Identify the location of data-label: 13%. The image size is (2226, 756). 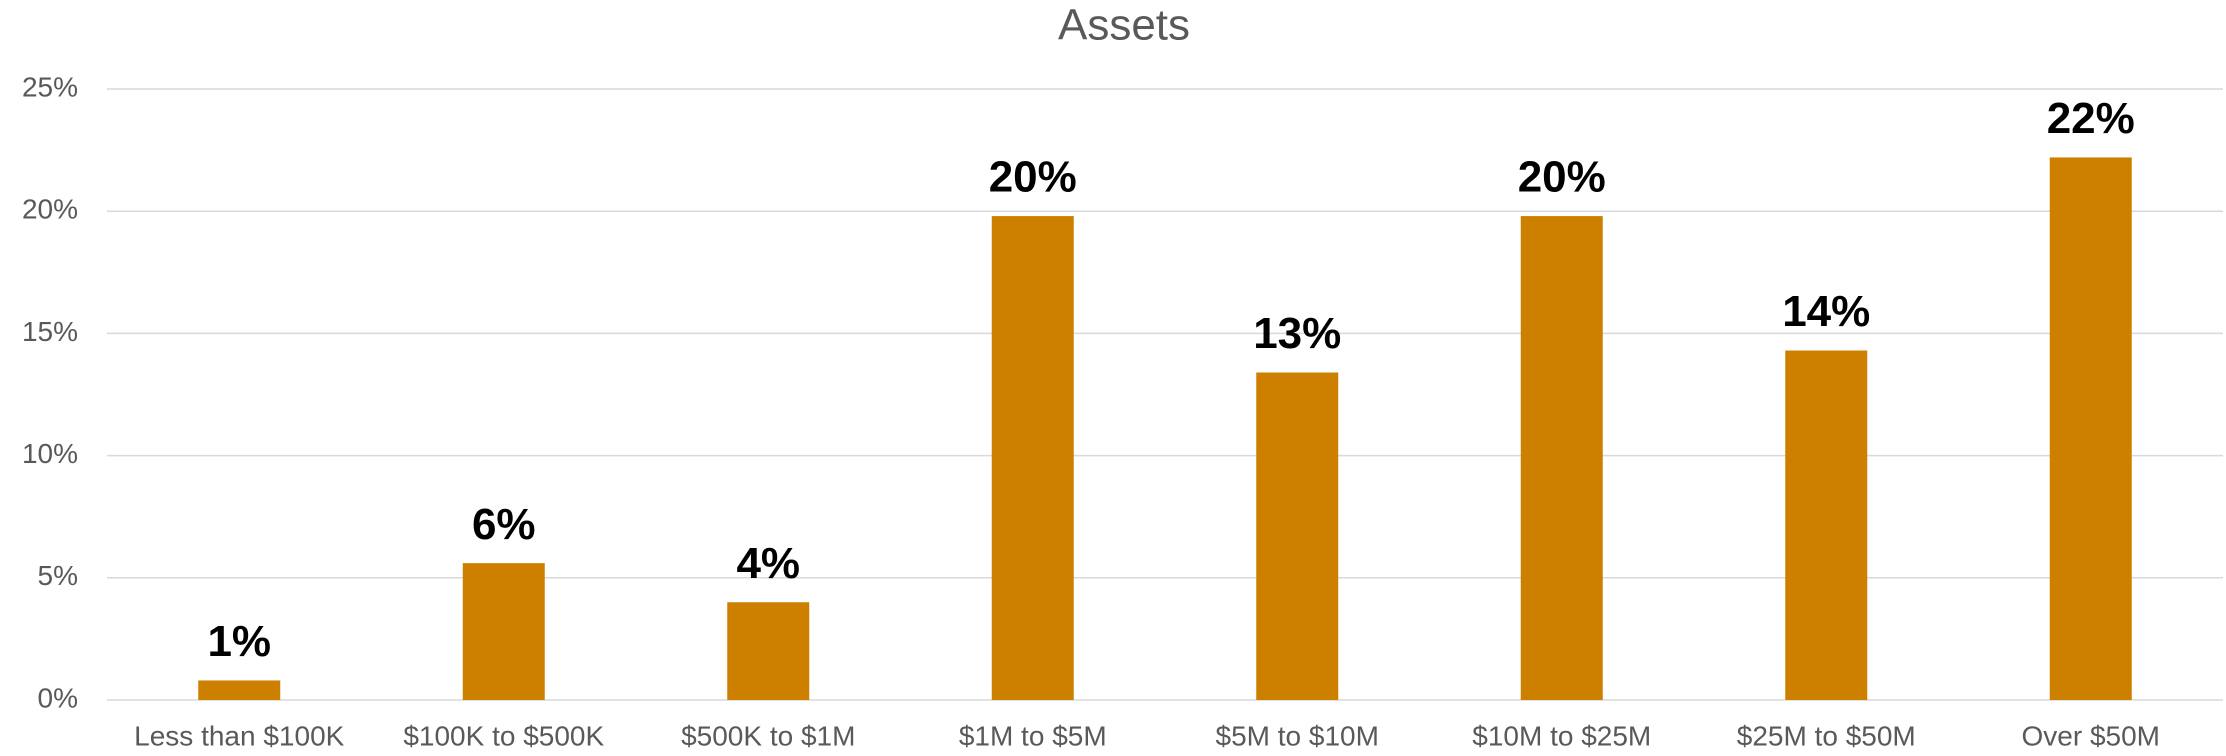
(1297, 333).